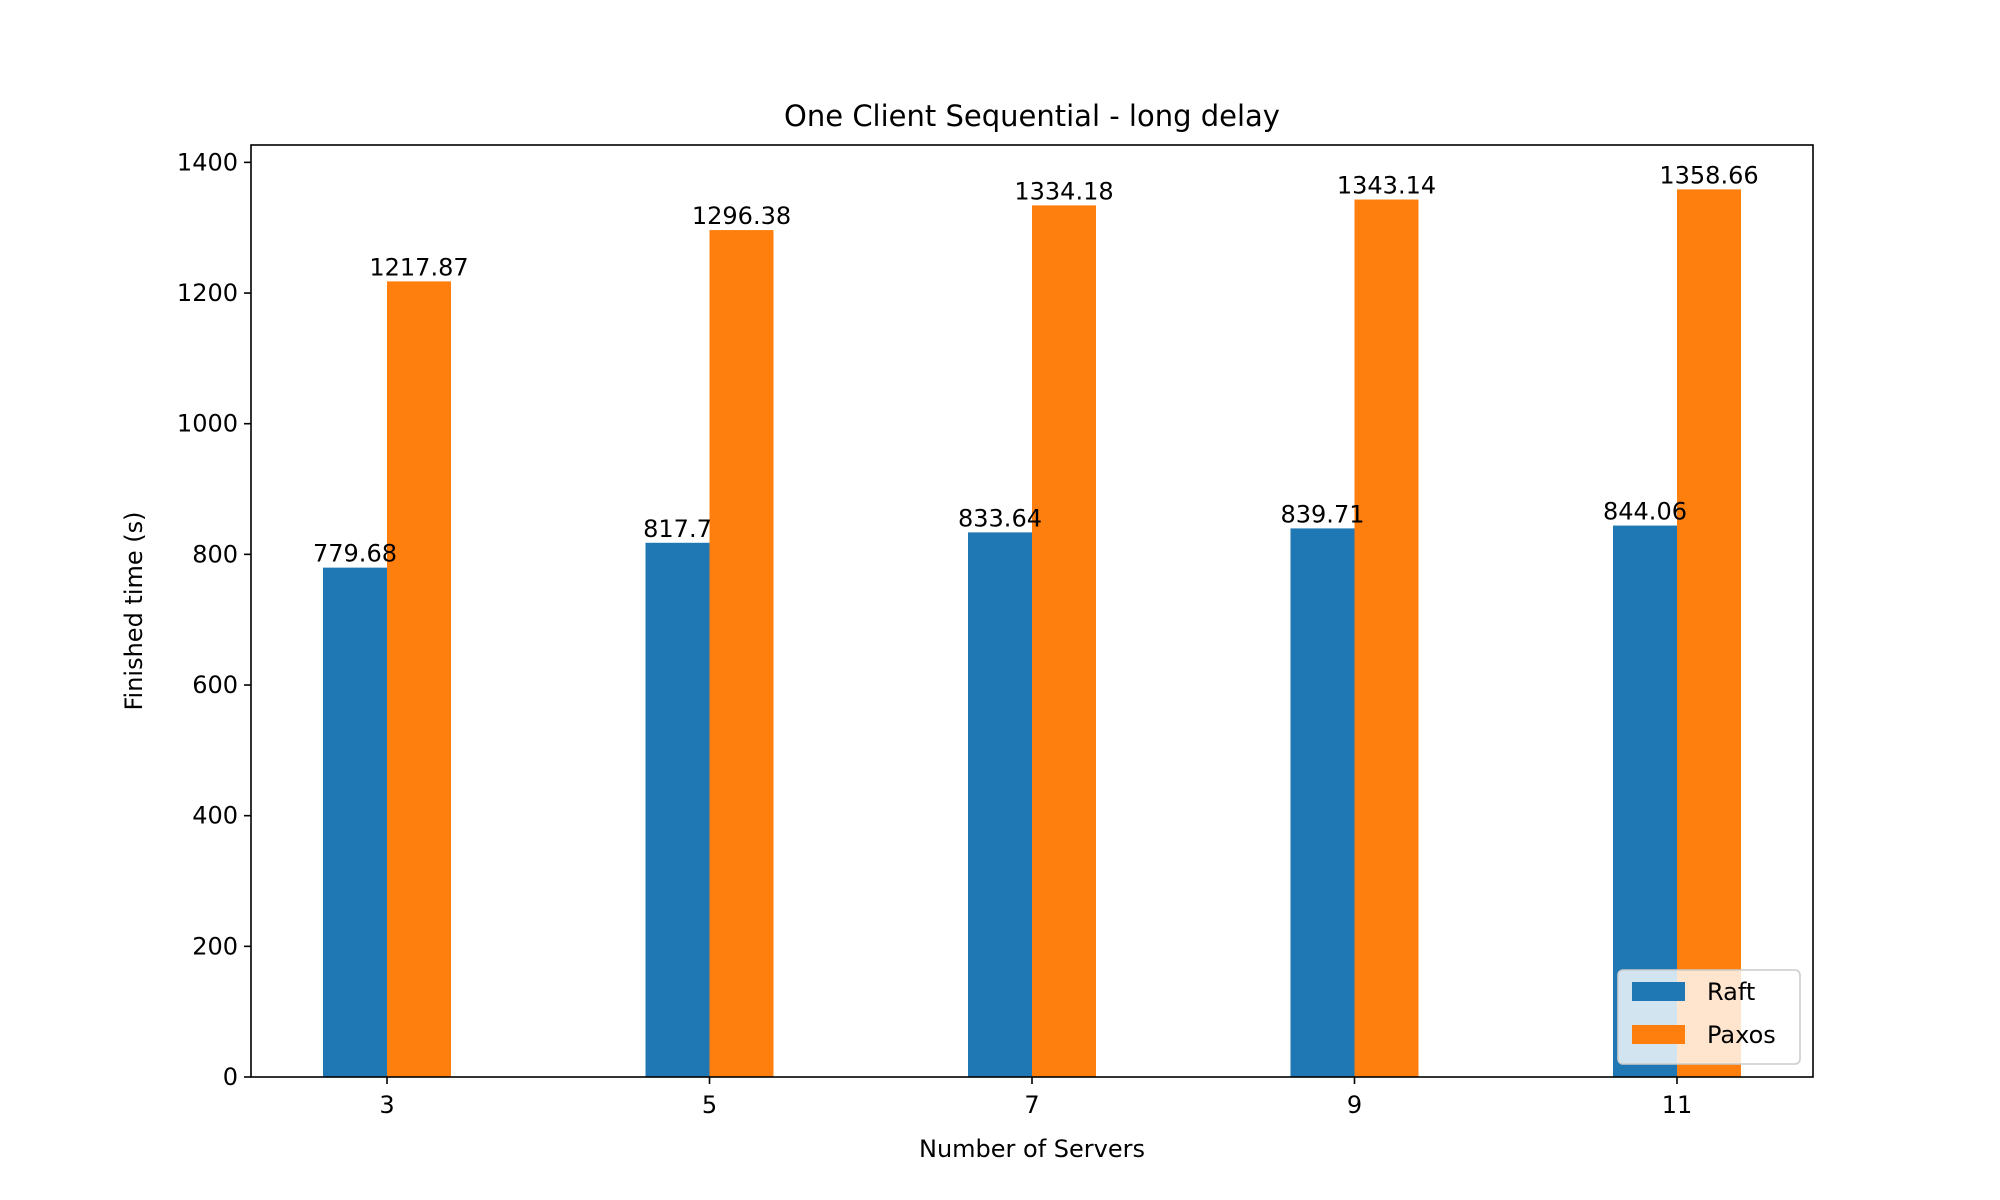  Describe the element at coordinates (1658, 1034) in the screenshot. I see `legend-swatch-paxos` at that location.